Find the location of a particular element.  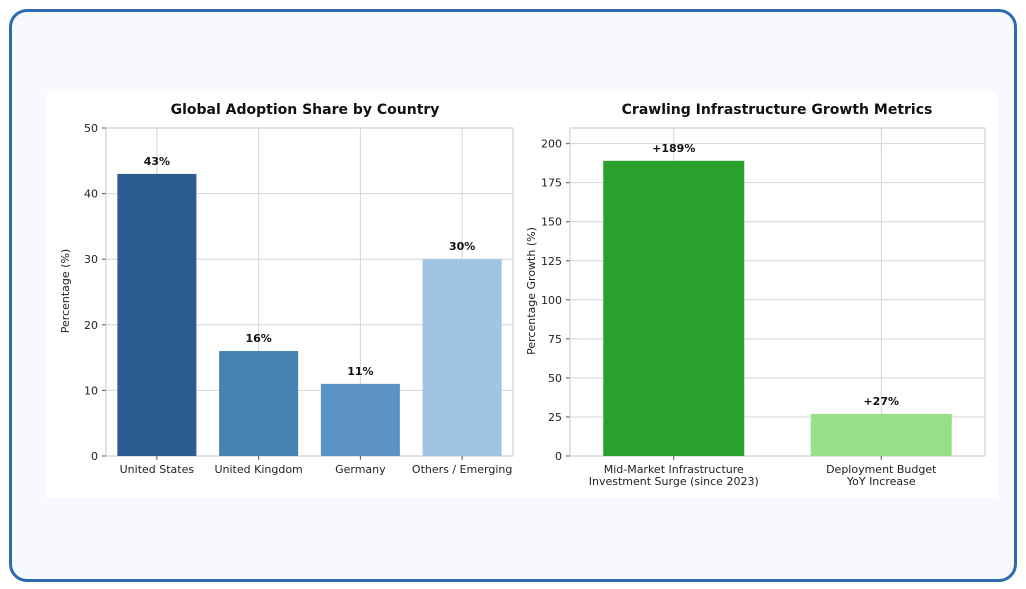

chart-1-ytick-label: 20 is located at coordinates (91, 325).